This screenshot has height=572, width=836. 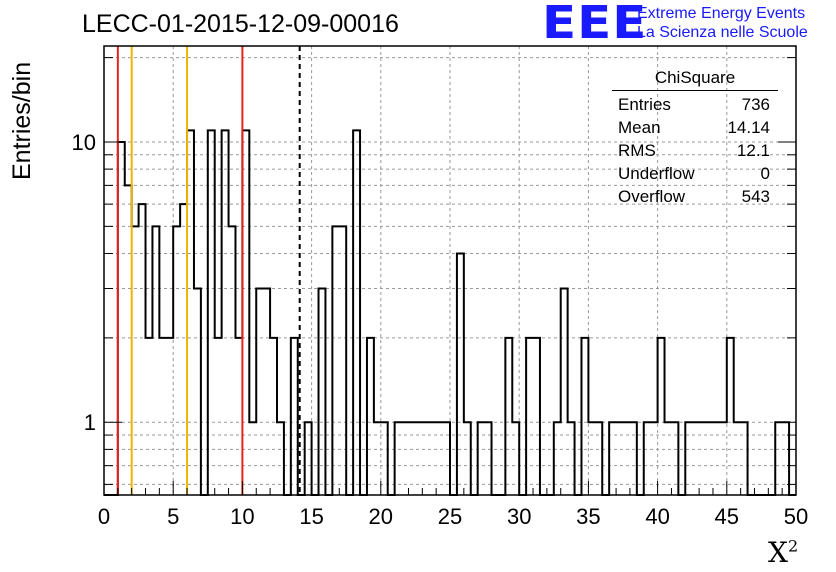 What do you see at coordinates (240, 24) in the screenshot?
I see `chart-title: LECC-01-2015-12-09-00016` at bounding box center [240, 24].